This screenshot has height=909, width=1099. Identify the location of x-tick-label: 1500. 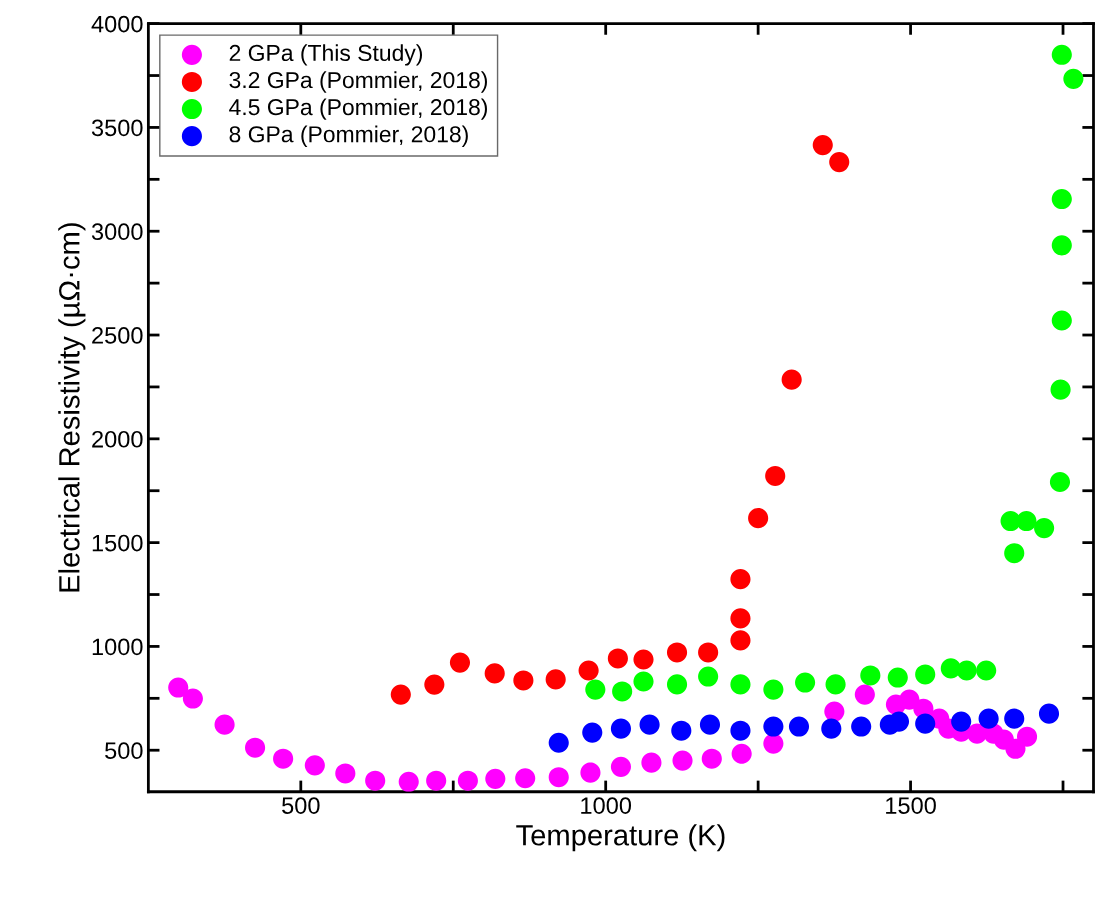
(911, 805).